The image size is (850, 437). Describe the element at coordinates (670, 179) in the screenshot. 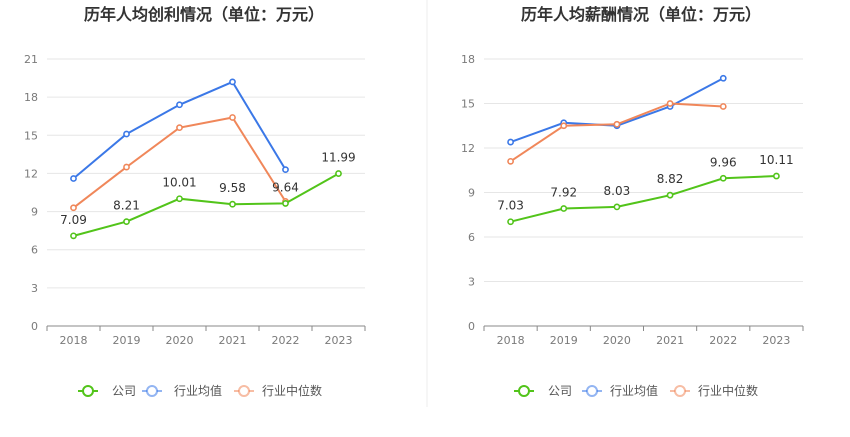

I see `data-label: 8.82` at that location.